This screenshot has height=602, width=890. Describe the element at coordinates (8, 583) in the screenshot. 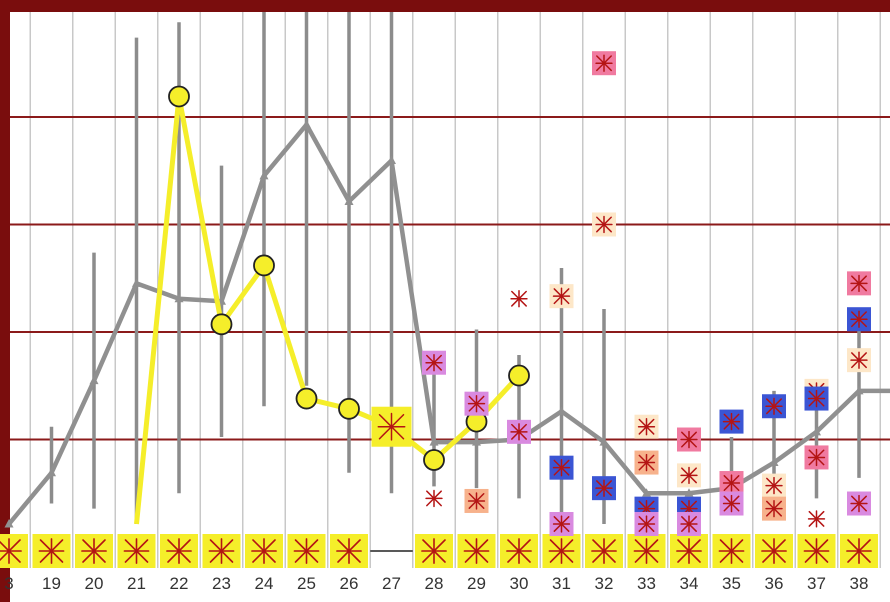

I see `x-tick-label: 3` at that location.